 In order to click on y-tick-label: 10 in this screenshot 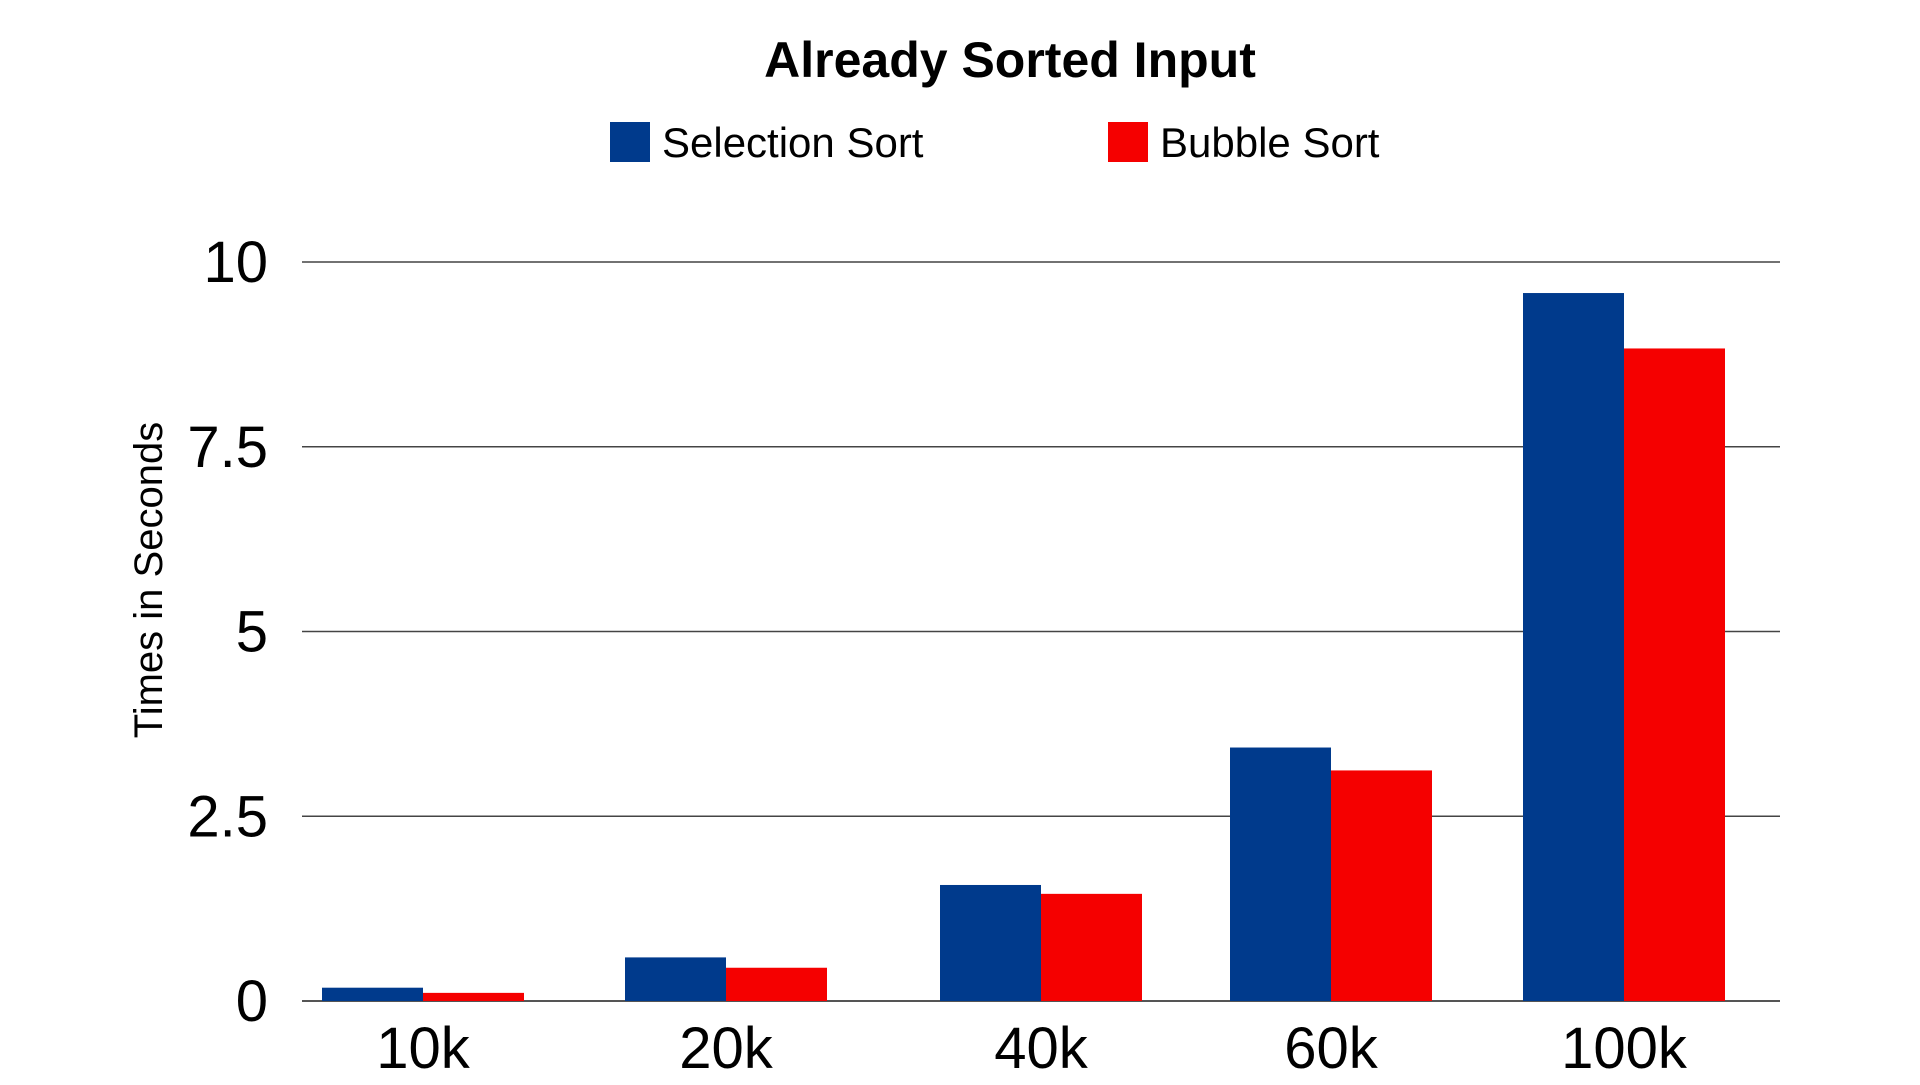, I will do `click(235, 262)`.